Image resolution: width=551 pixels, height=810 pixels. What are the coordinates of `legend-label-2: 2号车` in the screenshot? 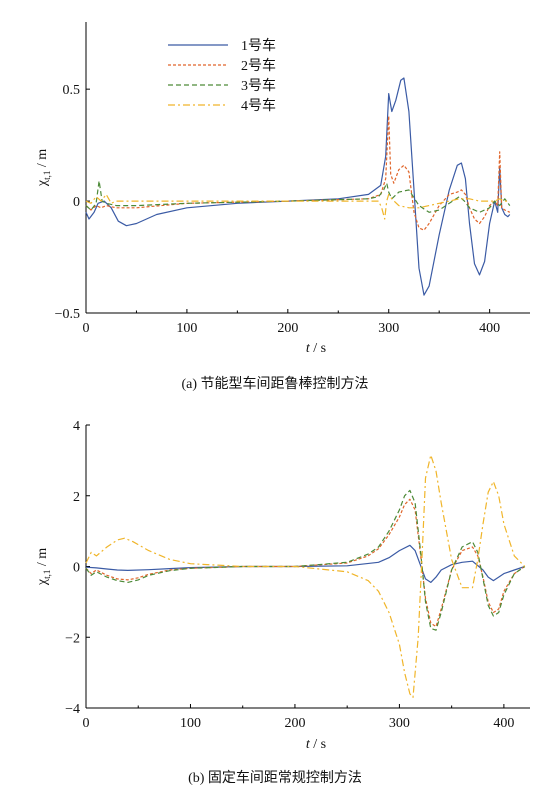 It's located at (258, 65).